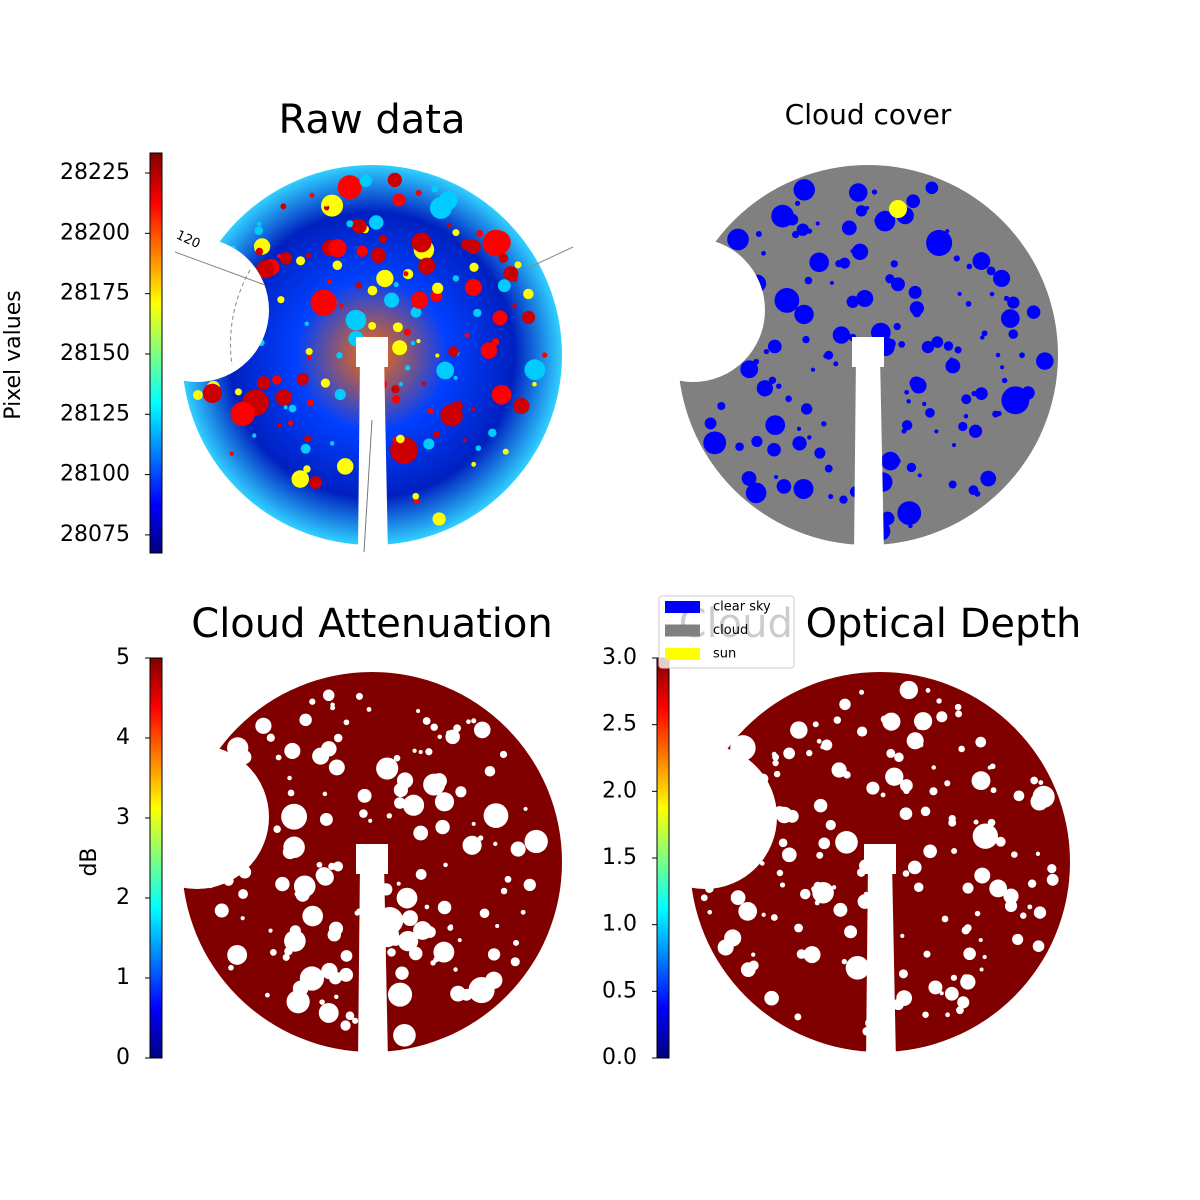 This screenshot has width=1200, height=1200. I want to click on legend-label: cloud, so click(730, 630).